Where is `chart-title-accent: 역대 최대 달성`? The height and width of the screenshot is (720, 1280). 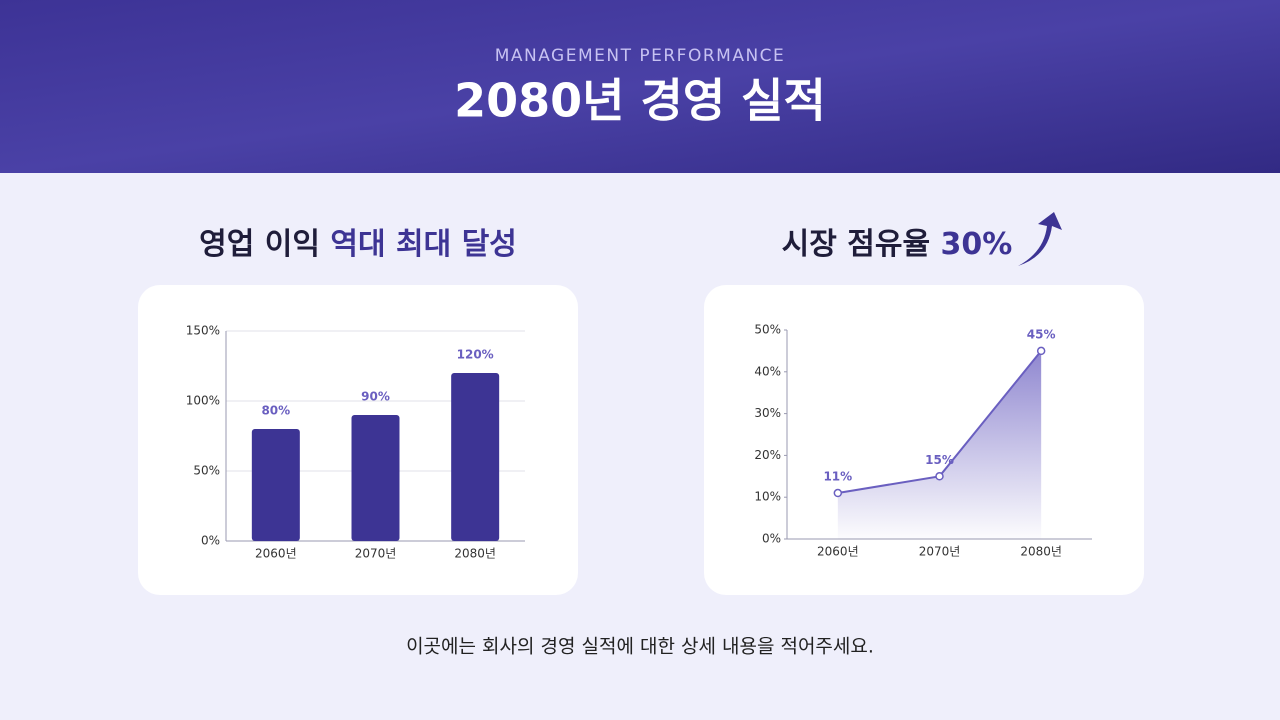 chart-title-accent: 역대 최대 달성 is located at coordinates (423, 244).